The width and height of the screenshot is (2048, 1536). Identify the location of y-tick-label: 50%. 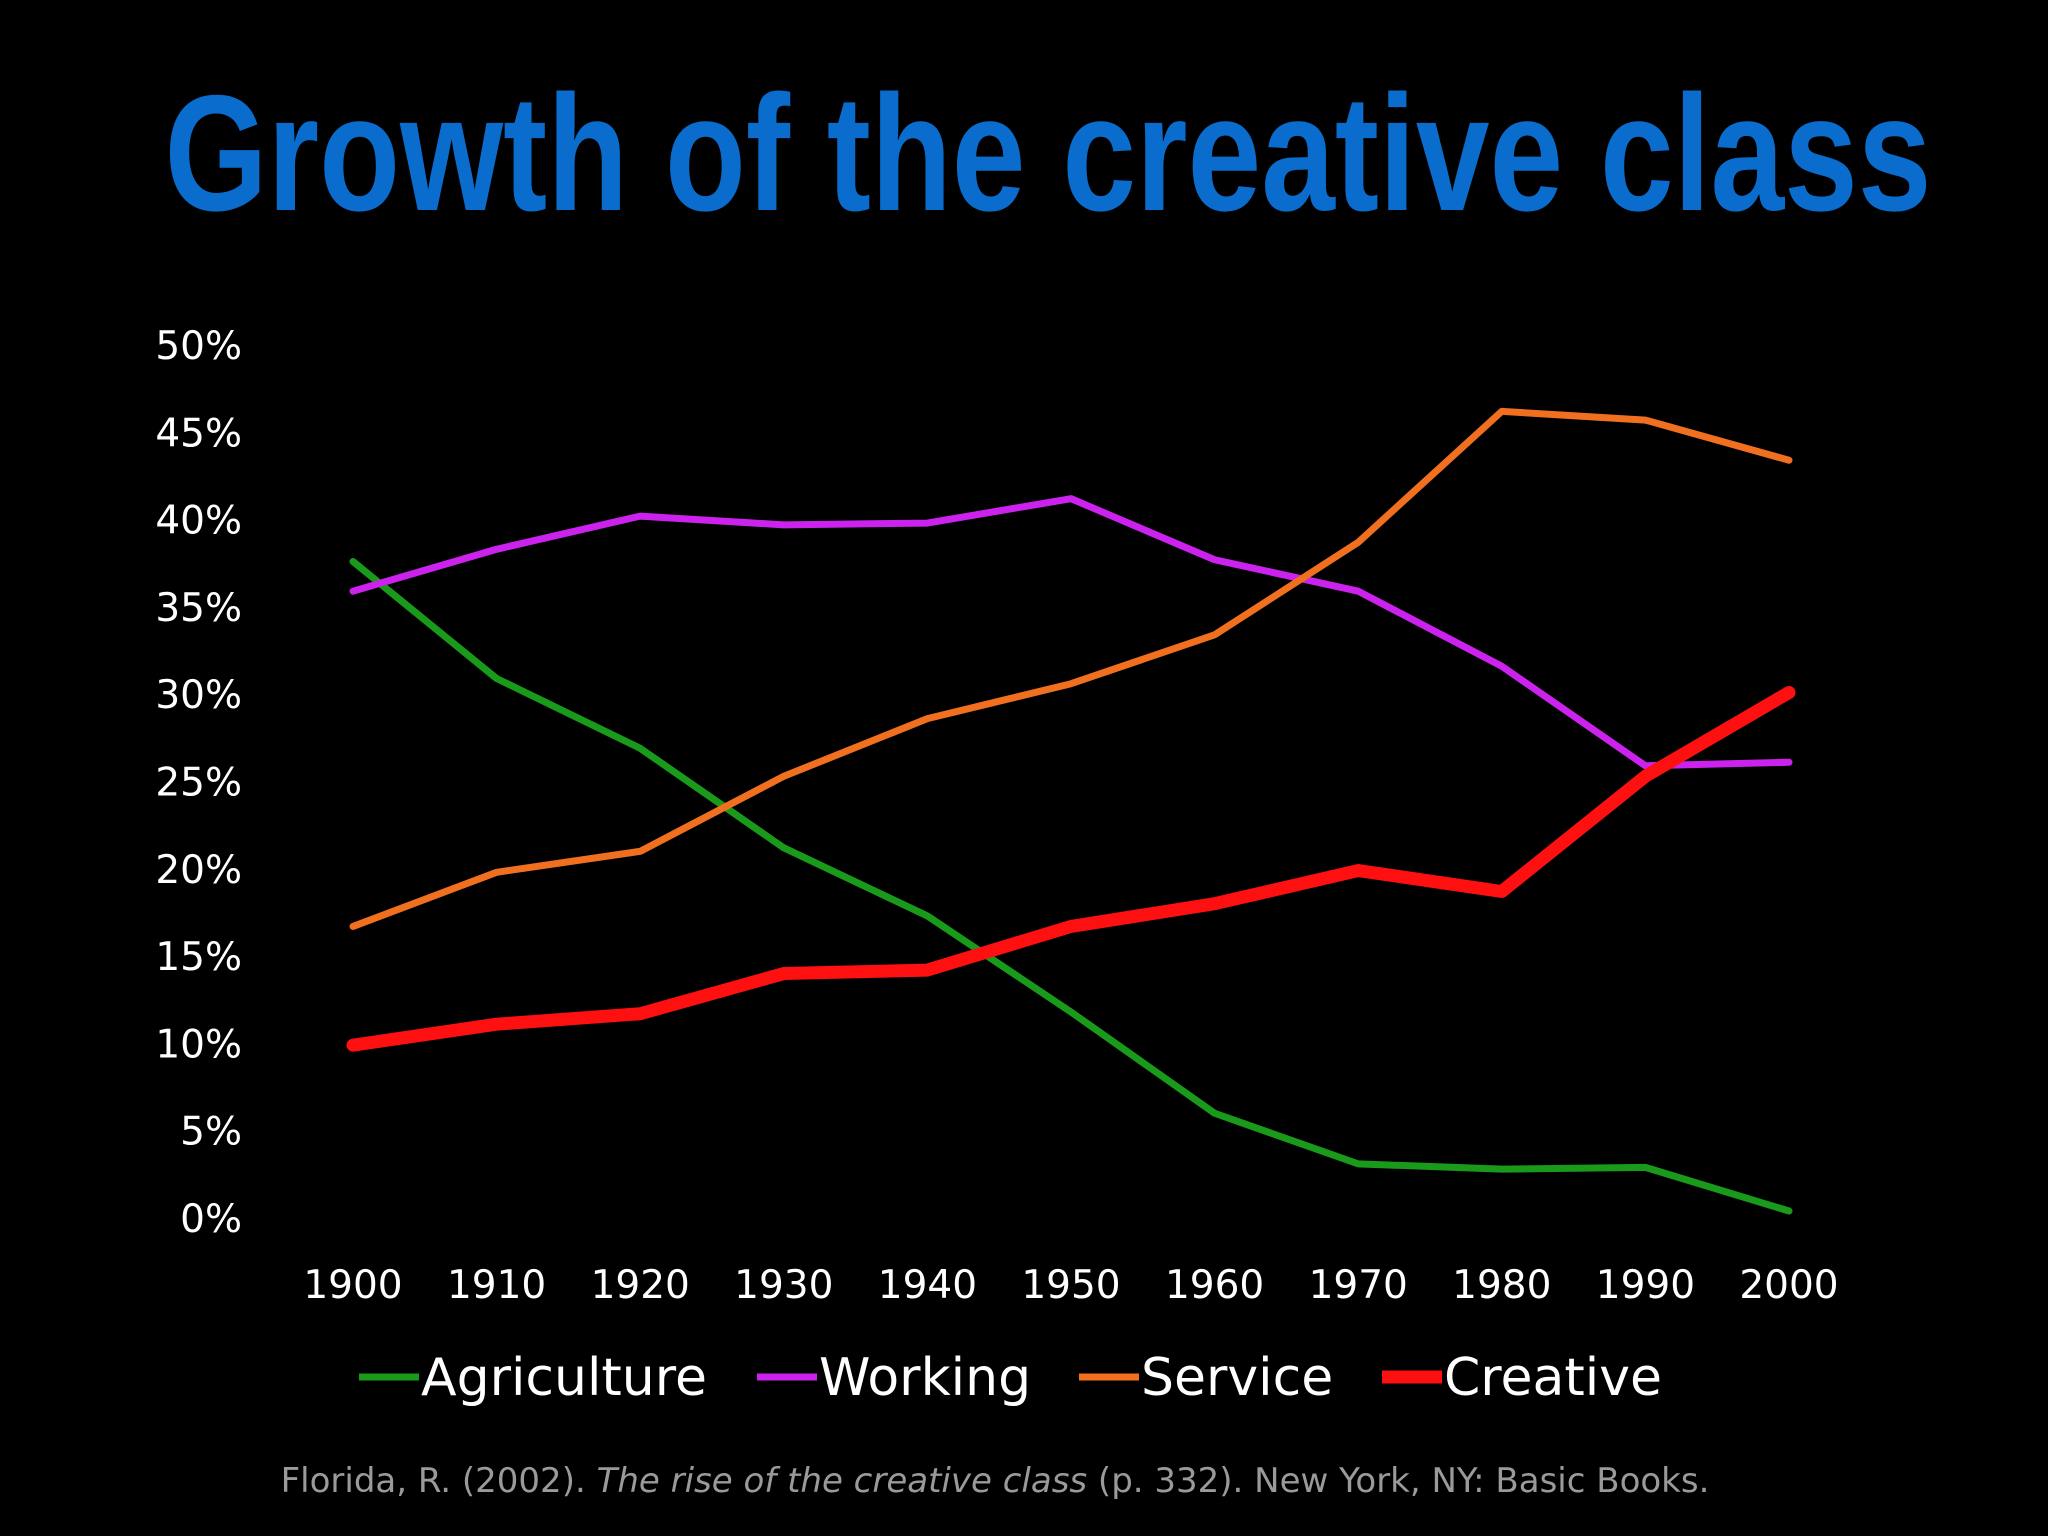
(198, 346).